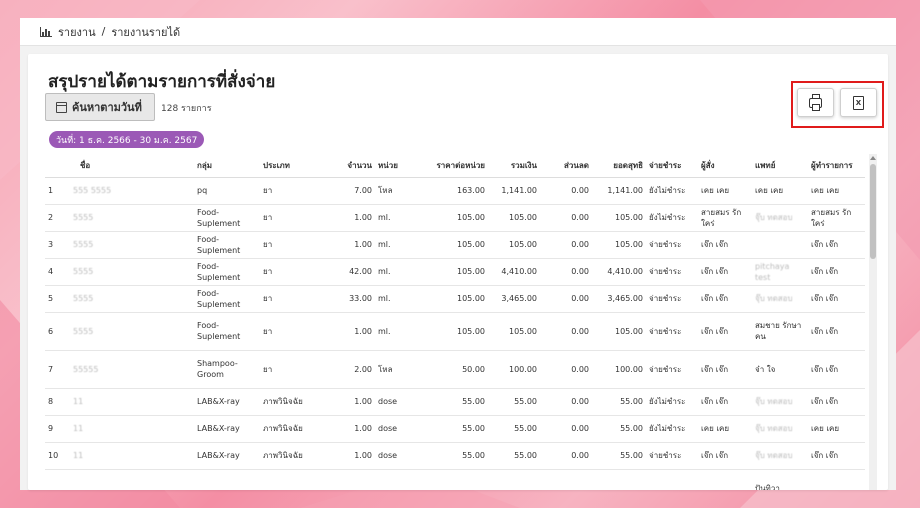  I want to click on cell-doctor: จุ๊บ ทดสอบ, so click(780, 402).